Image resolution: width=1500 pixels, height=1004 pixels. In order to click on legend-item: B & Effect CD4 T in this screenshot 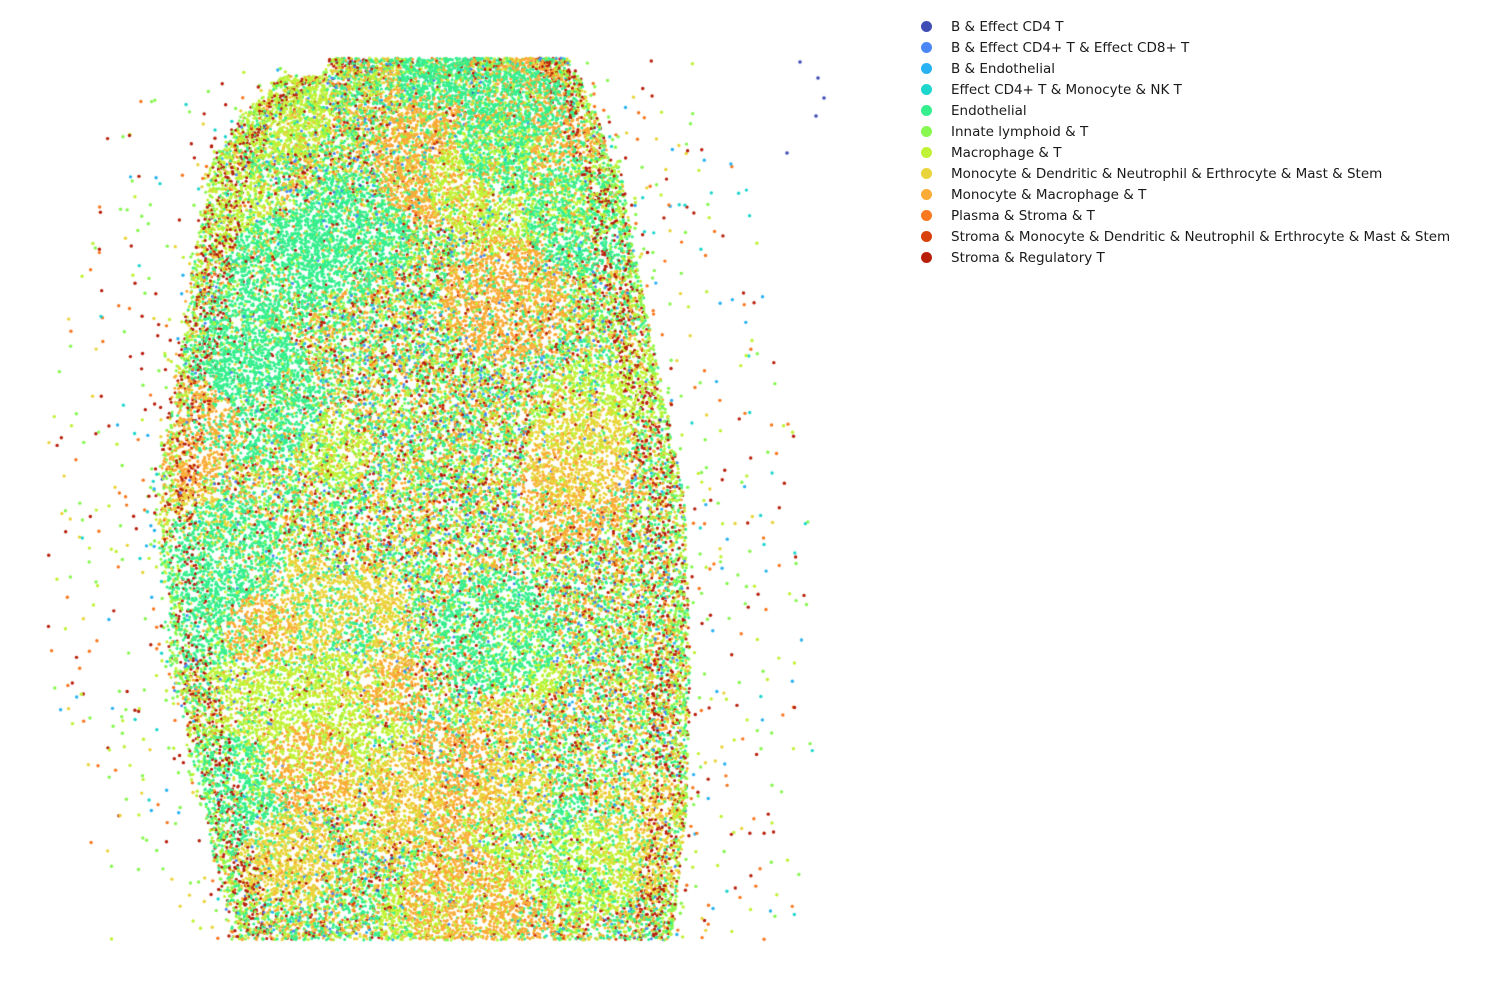, I will do `click(1202, 26)`.